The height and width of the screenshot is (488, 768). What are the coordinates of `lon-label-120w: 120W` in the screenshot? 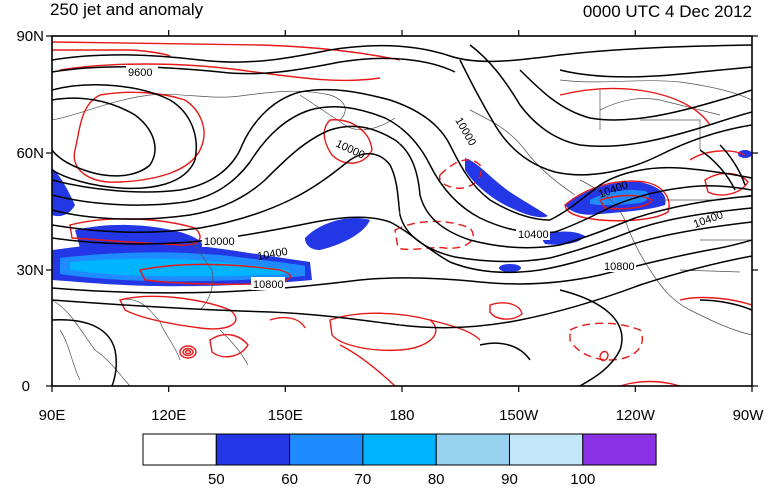 It's located at (636, 415).